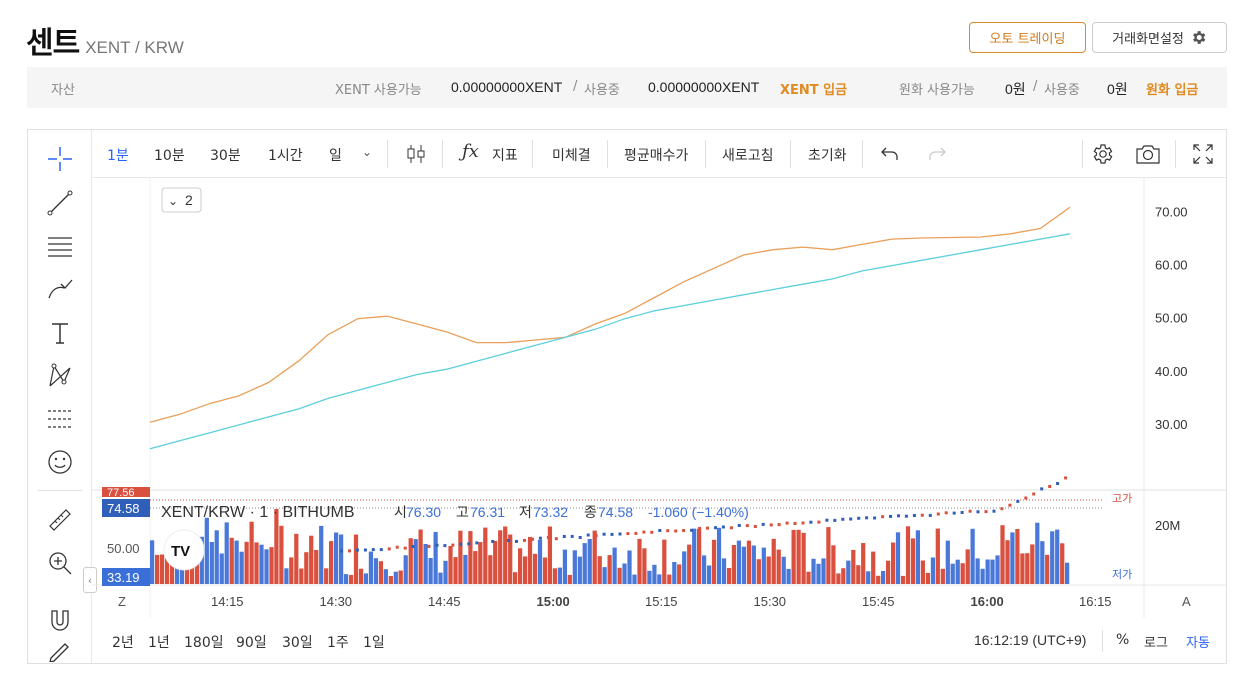 The image size is (1246, 685). Describe the element at coordinates (827, 156) in the screenshot. I see `reset-button: 초기화` at that location.